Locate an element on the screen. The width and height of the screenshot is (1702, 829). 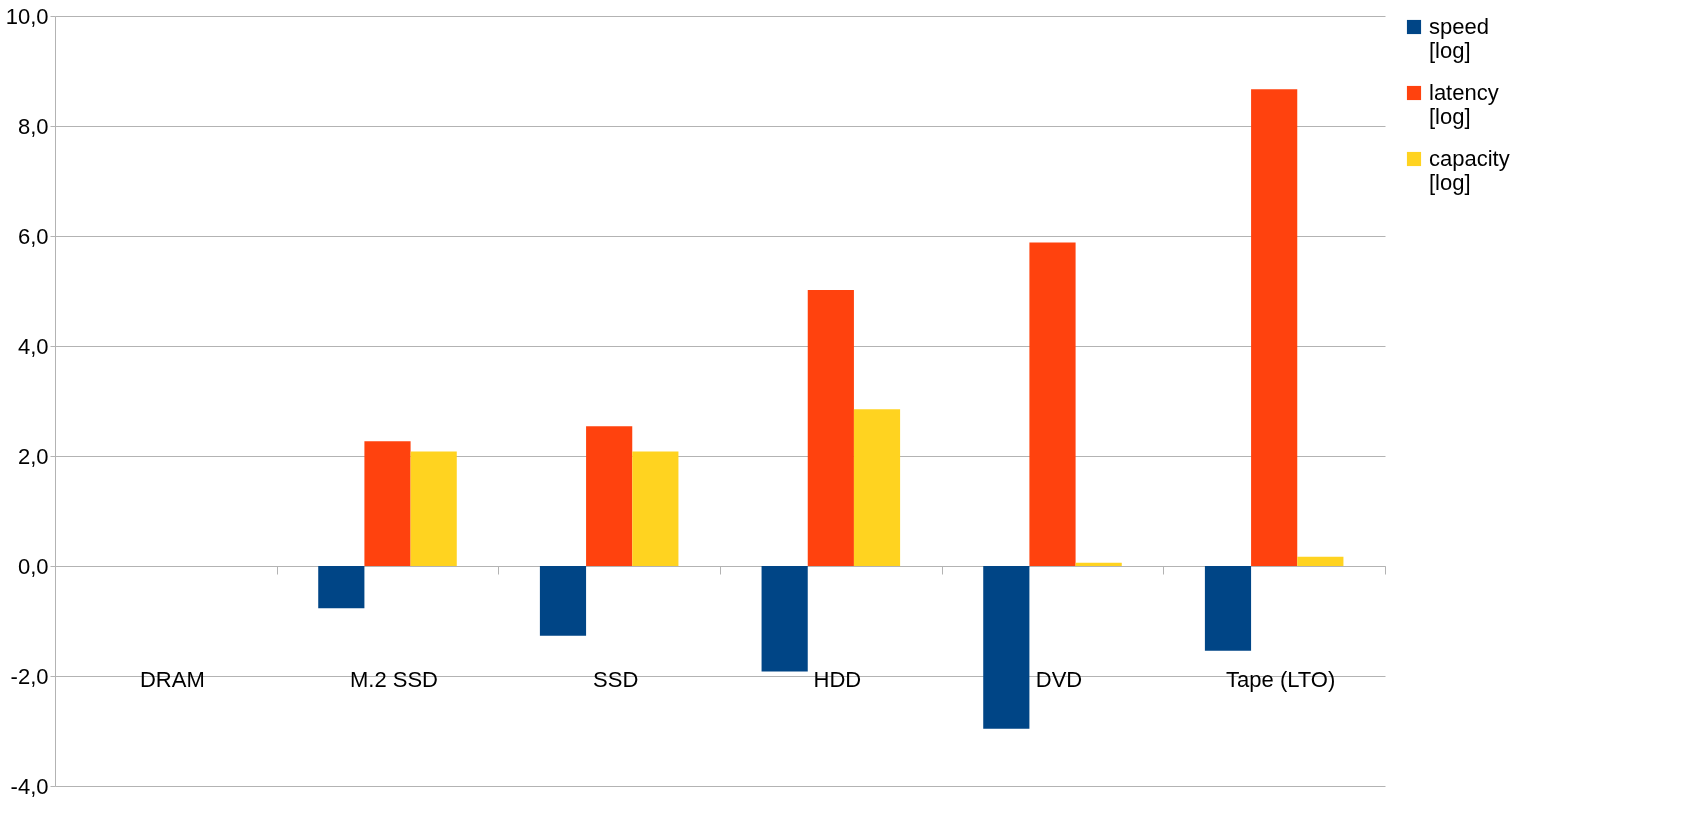
x-tick-label: SSD is located at coordinates (616, 679).